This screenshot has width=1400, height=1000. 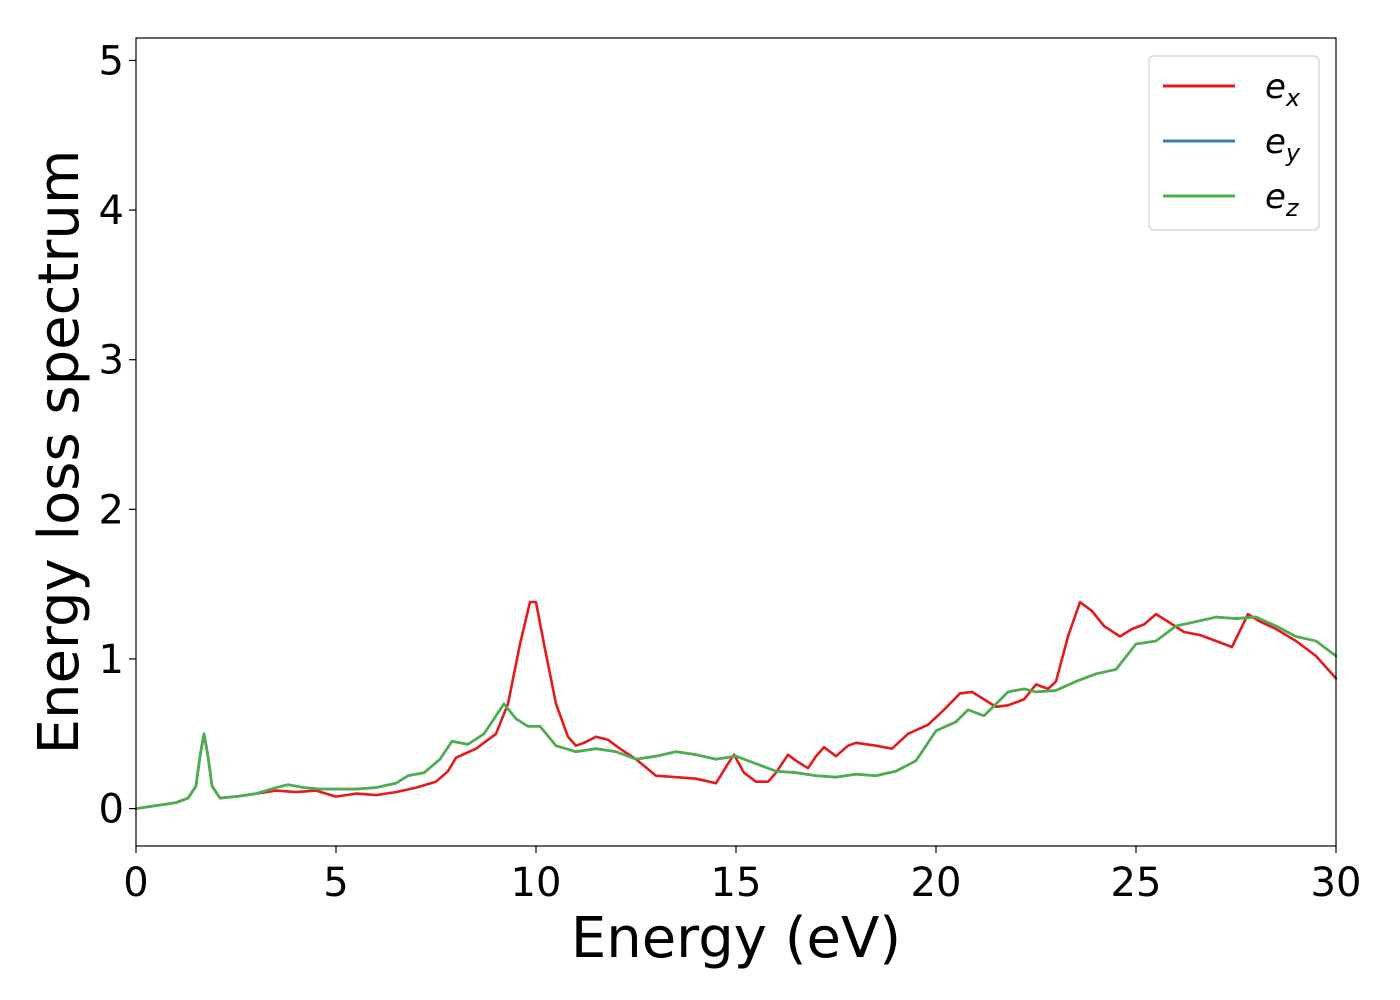 I want to click on y-tick-label: 2, so click(x=111, y=510).